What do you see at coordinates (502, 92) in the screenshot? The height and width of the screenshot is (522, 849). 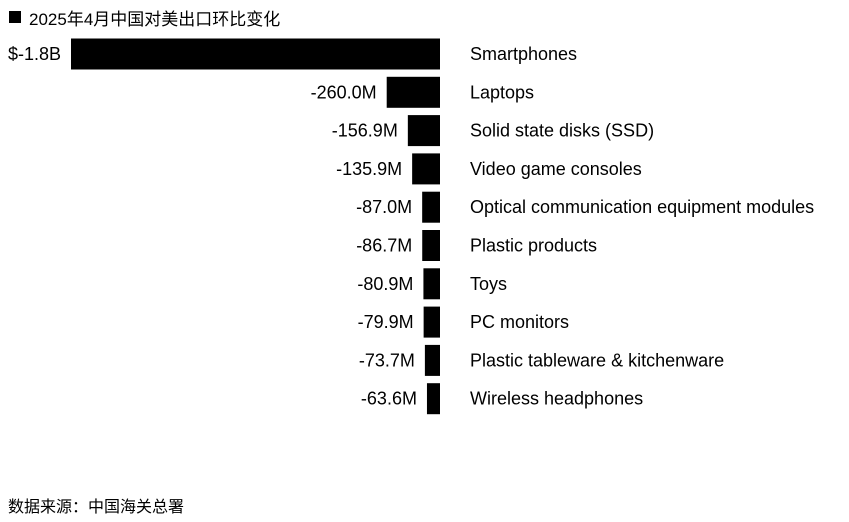 I see `category-label-1: Laptops` at bounding box center [502, 92].